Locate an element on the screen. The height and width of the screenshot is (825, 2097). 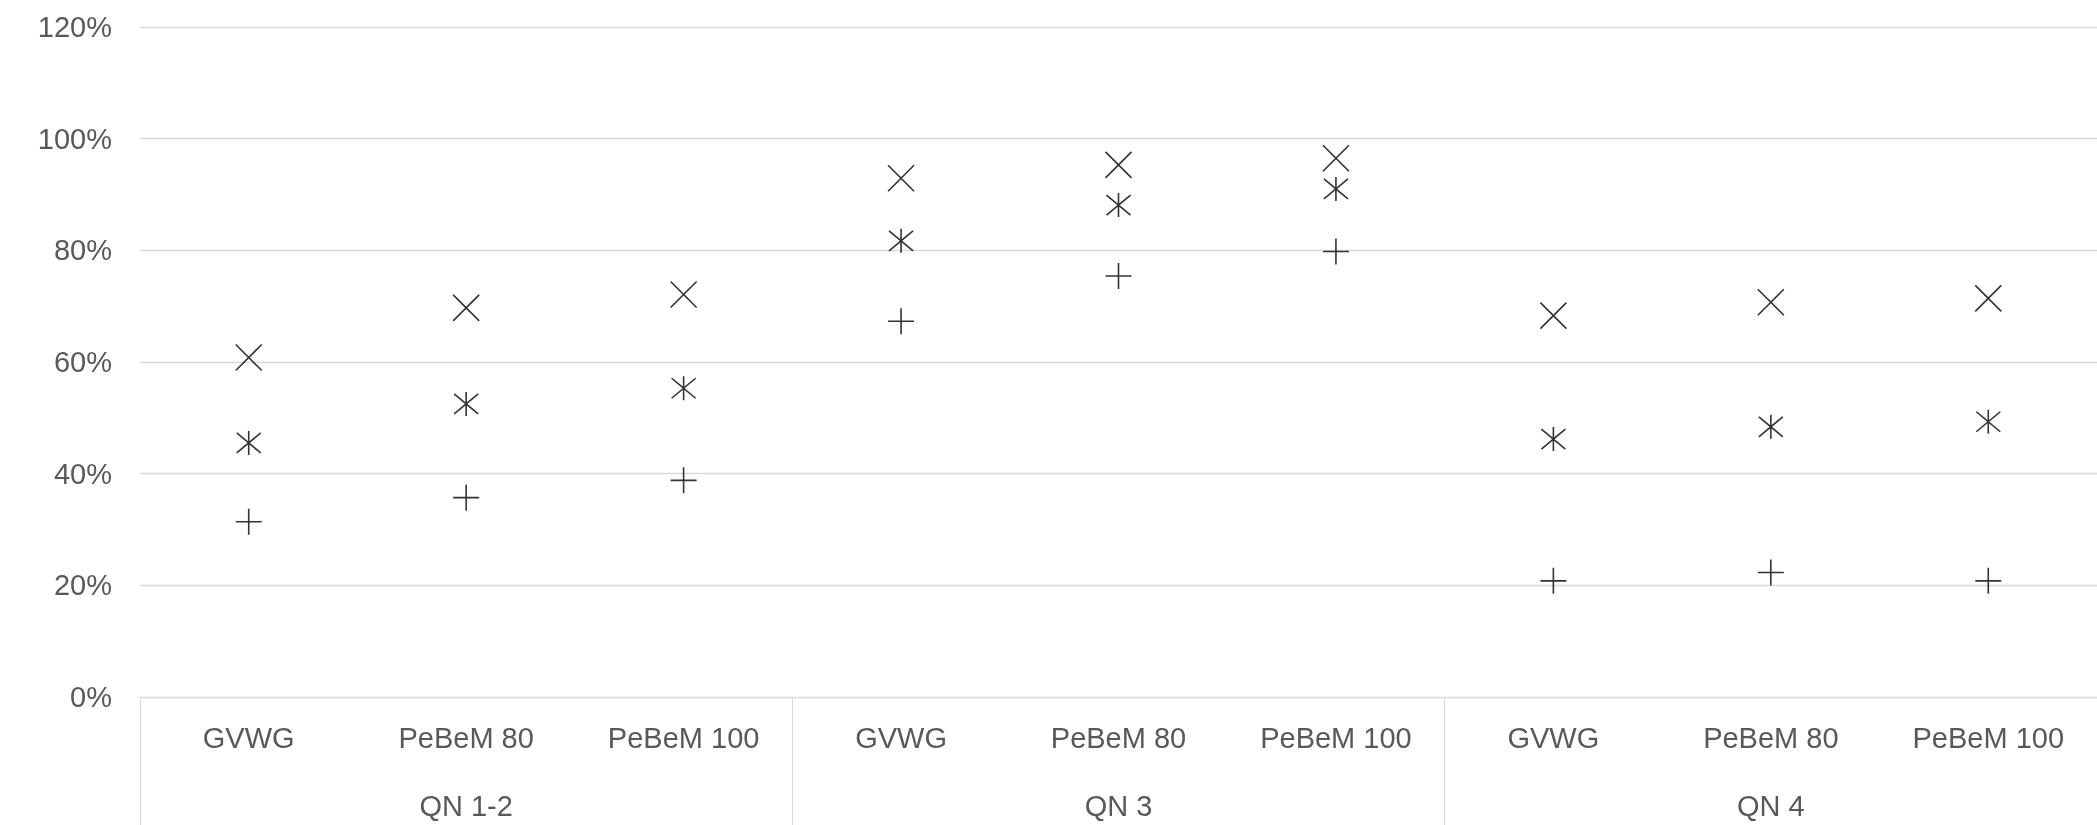
text: QN 3 is located at coordinates (1118, 805).